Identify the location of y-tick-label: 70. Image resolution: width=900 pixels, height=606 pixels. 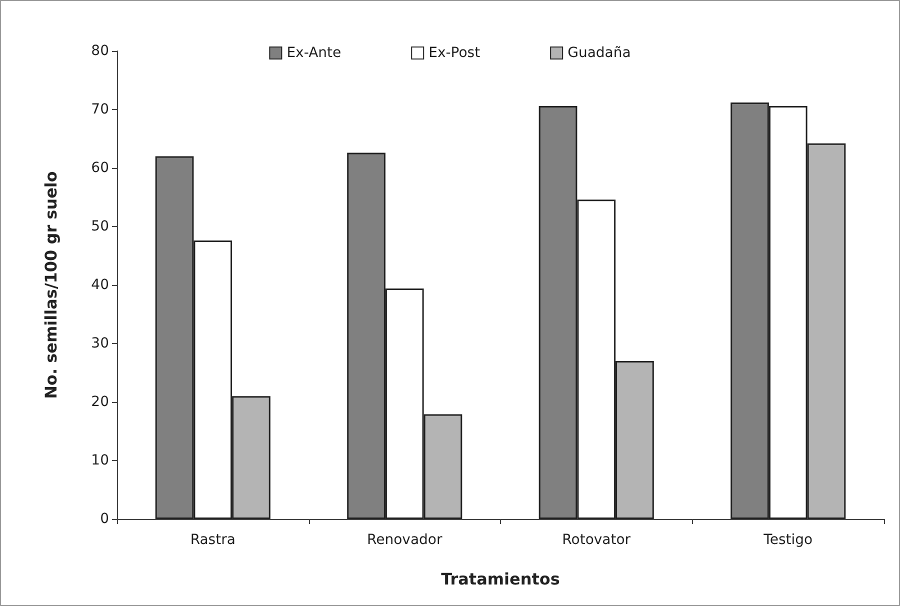
(100, 110).